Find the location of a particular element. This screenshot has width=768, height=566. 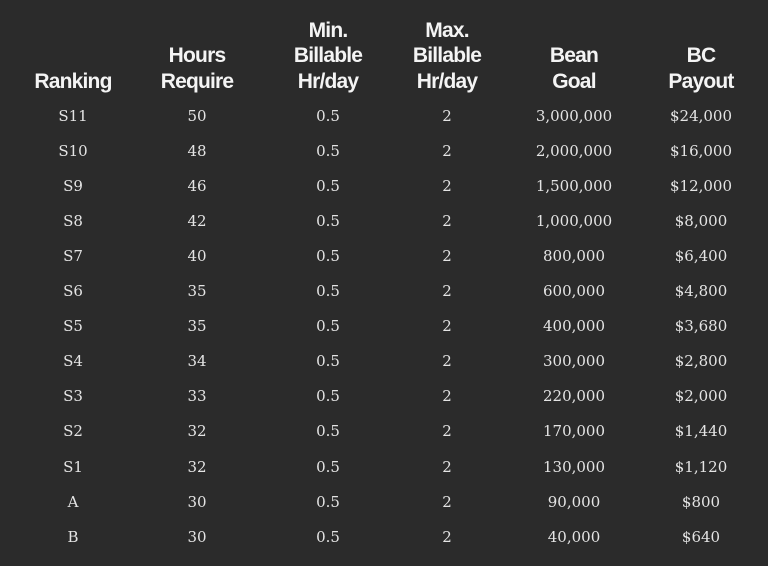

cell-bean-goal: 600,000 is located at coordinates (574, 291).